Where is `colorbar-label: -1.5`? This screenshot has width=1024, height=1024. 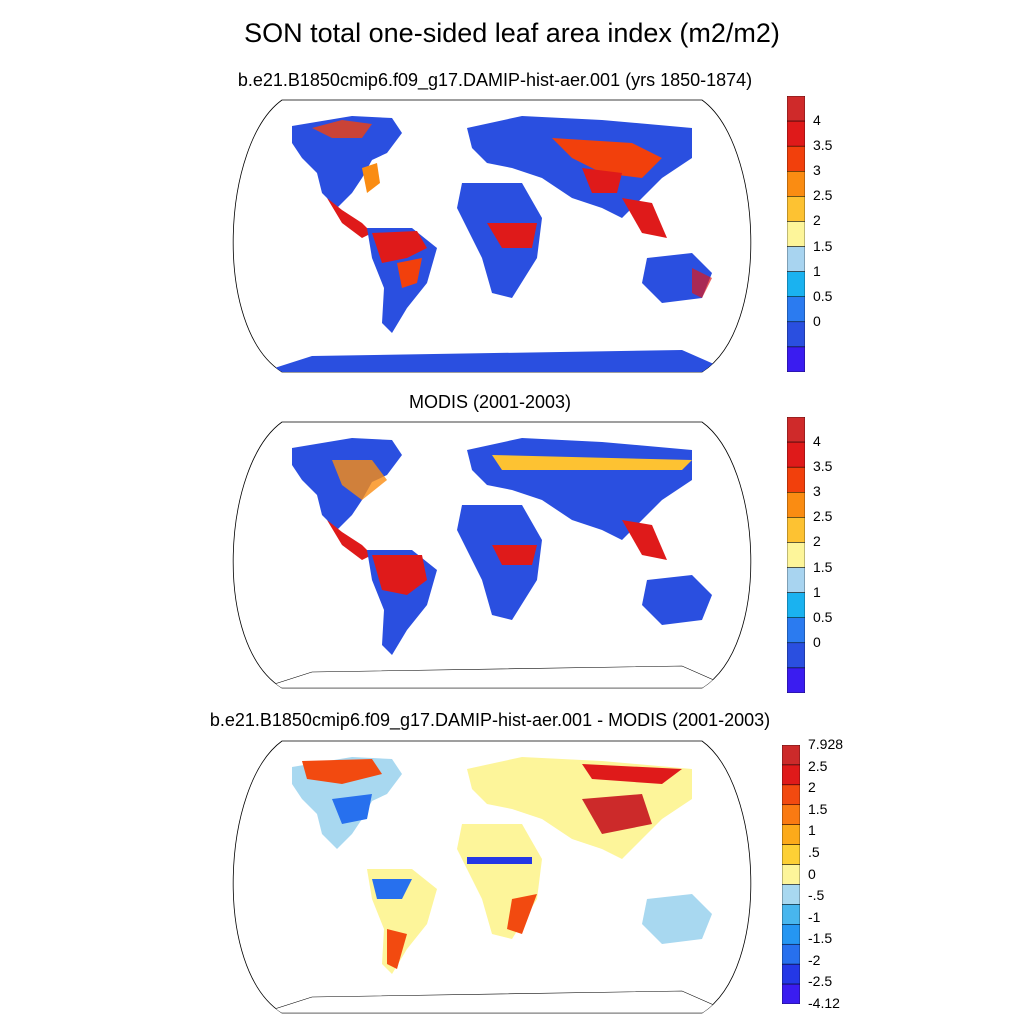
colorbar-label: -1.5 is located at coordinates (820, 938).